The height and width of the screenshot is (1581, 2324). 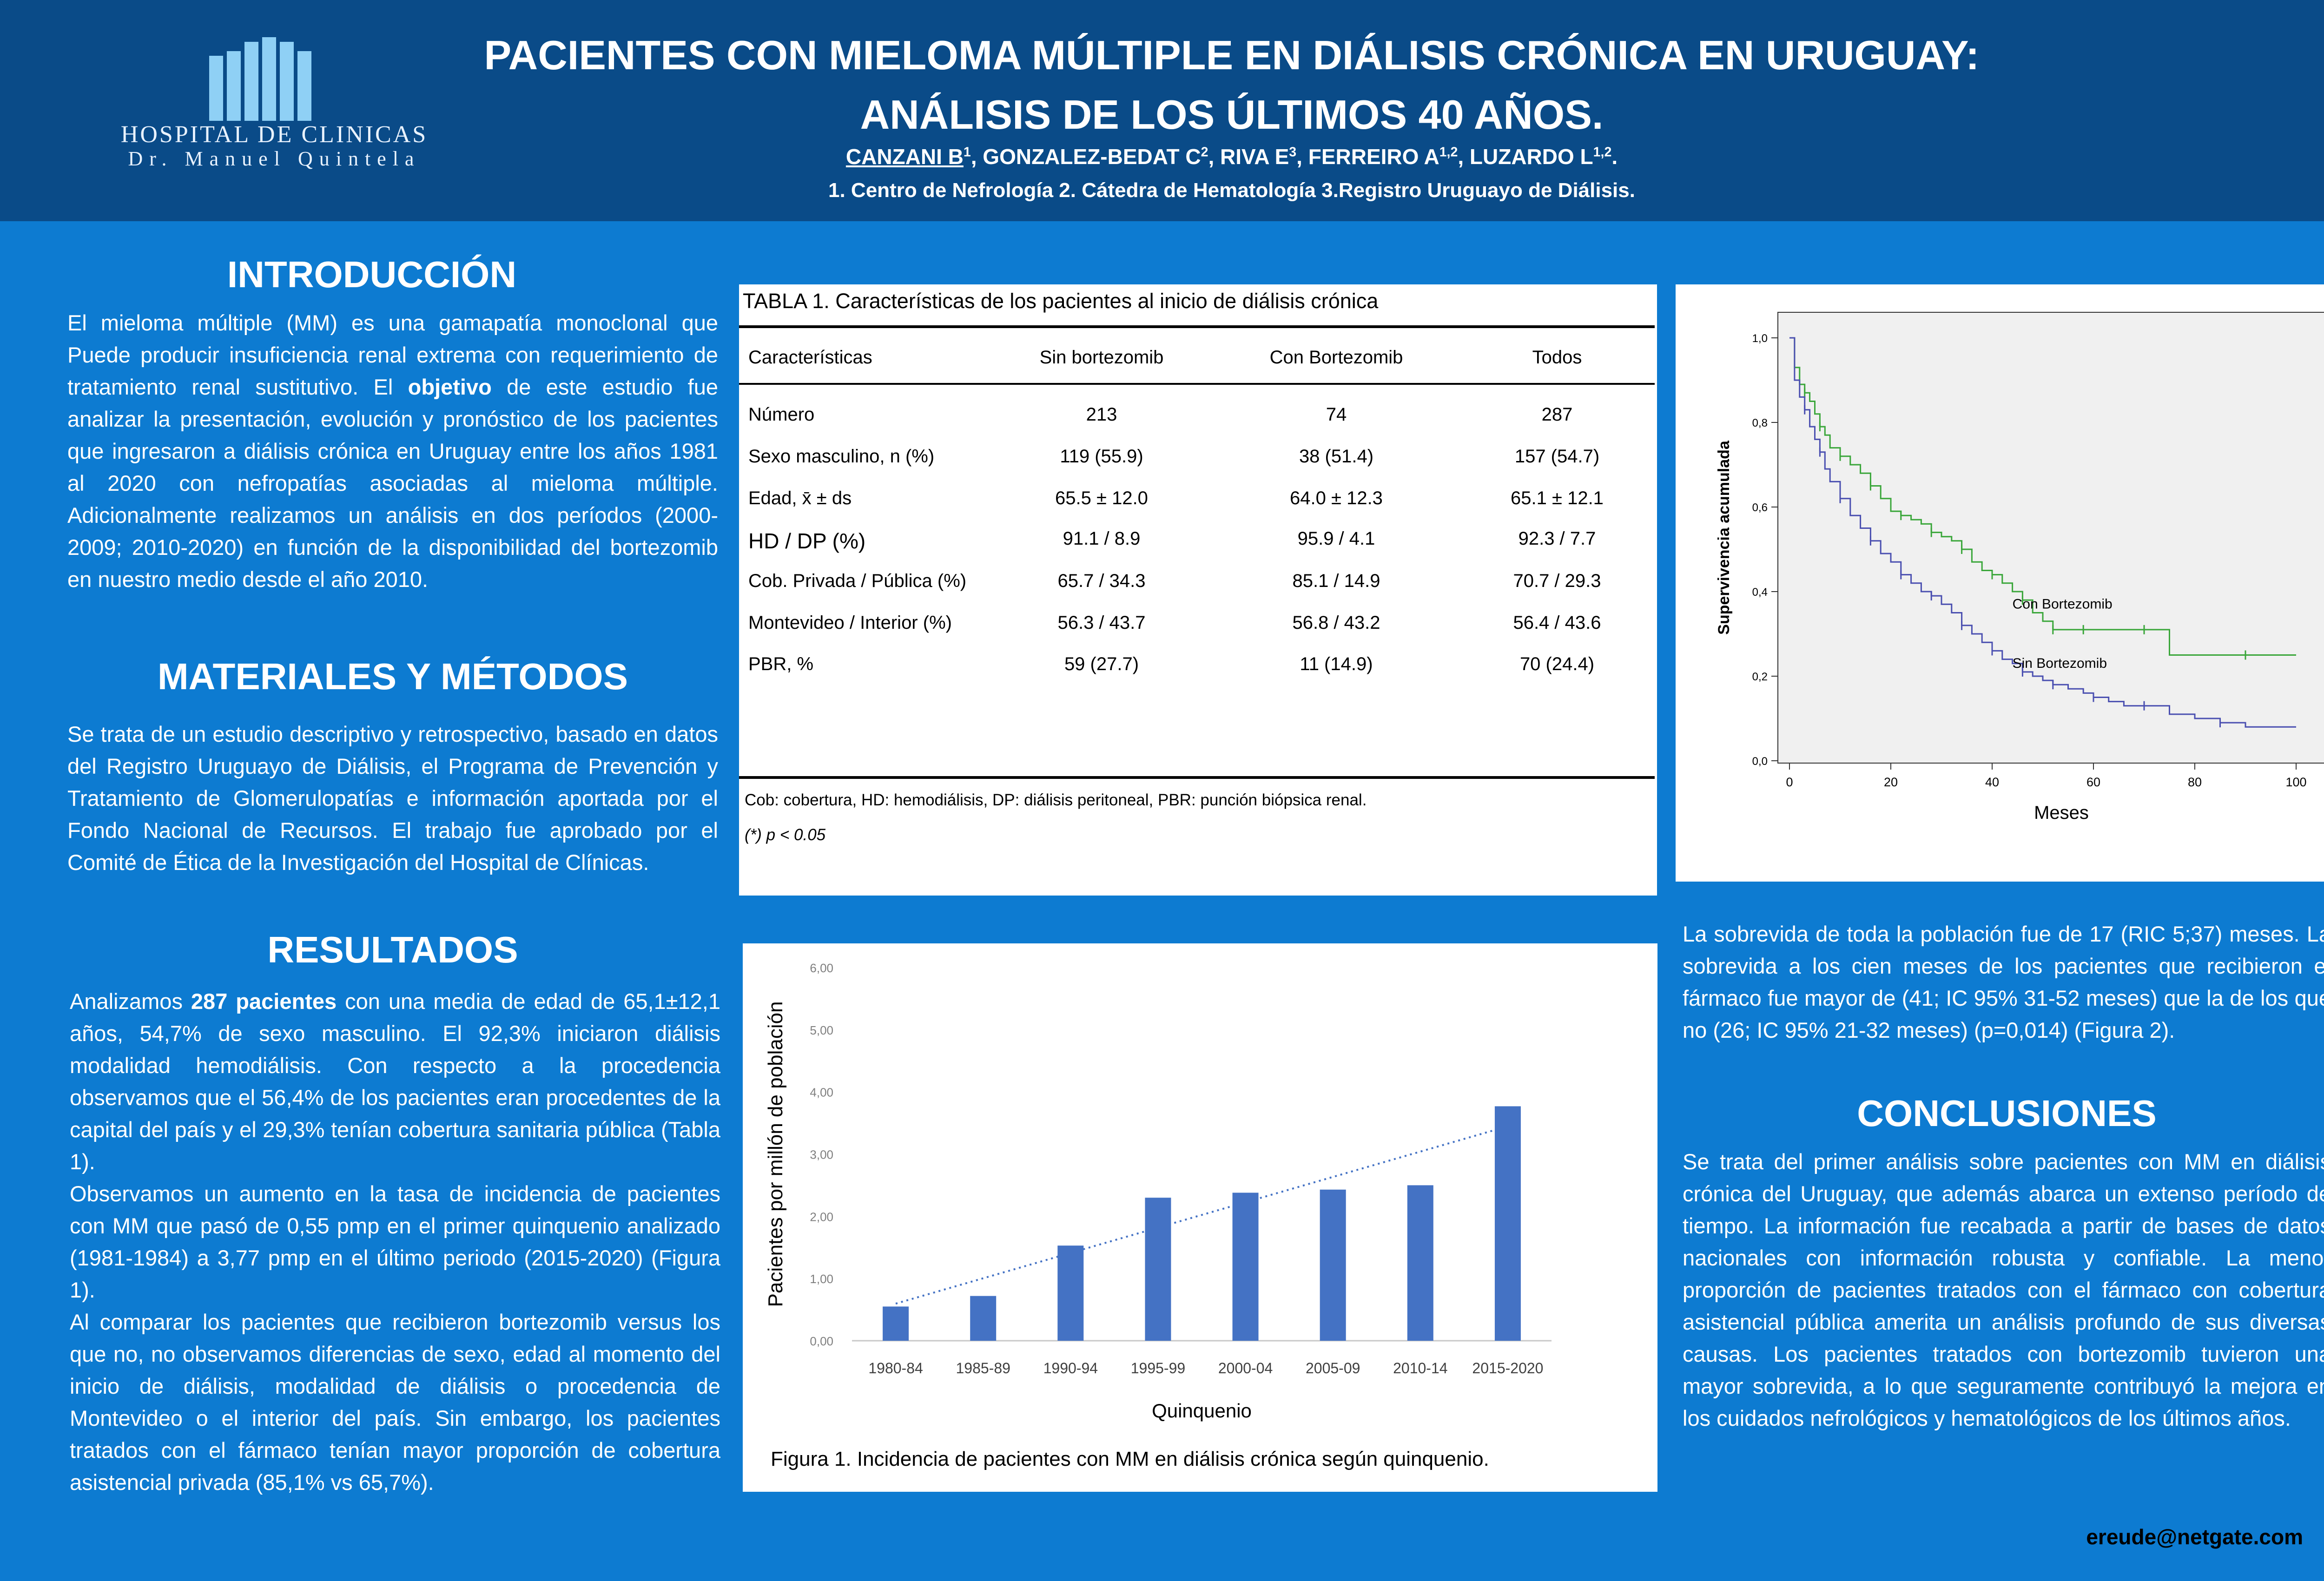 What do you see at coordinates (1202, 1411) in the screenshot?
I see `x-axis-title: Quinquenio` at bounding box center [1202, 1411].